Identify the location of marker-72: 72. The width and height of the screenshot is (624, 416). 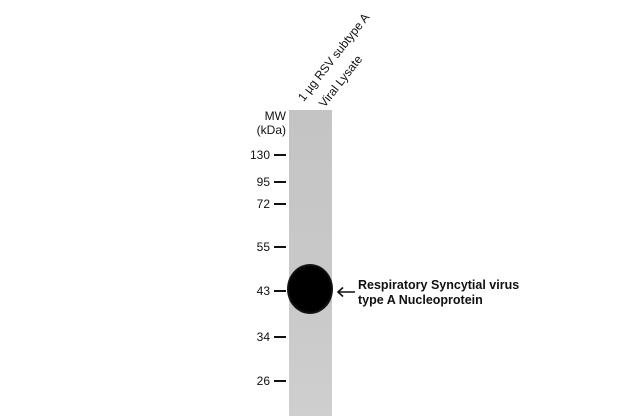
(261, 204).